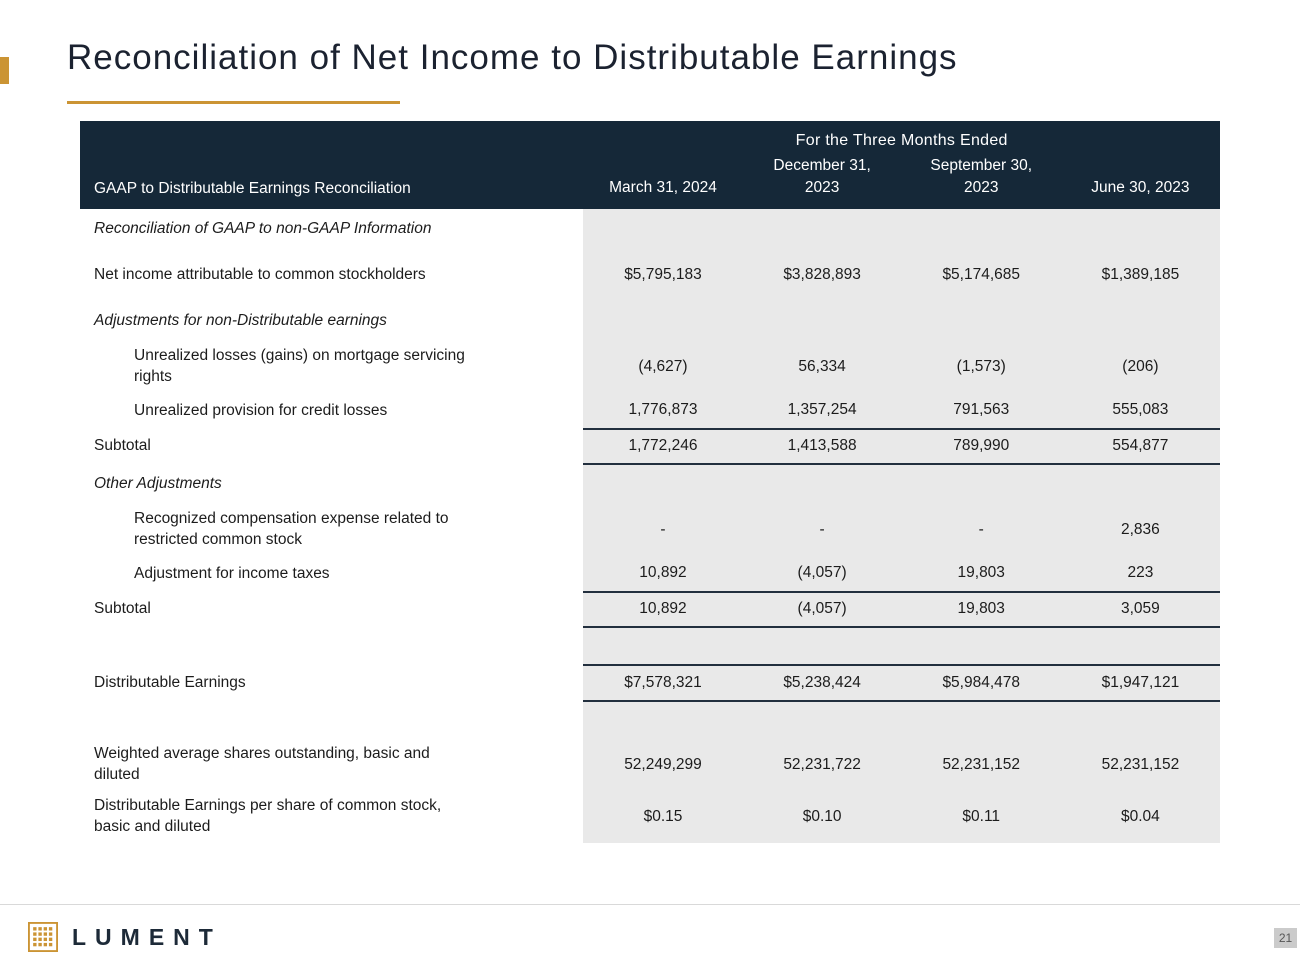  What do you see at coordinates (822, 182) in the screenshot?
I see `period-column-header: December 31, 2023` at bounding box center [822, 182].